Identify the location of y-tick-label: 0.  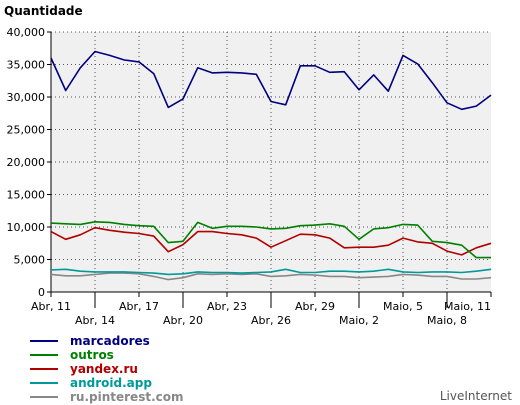
(41, 292).